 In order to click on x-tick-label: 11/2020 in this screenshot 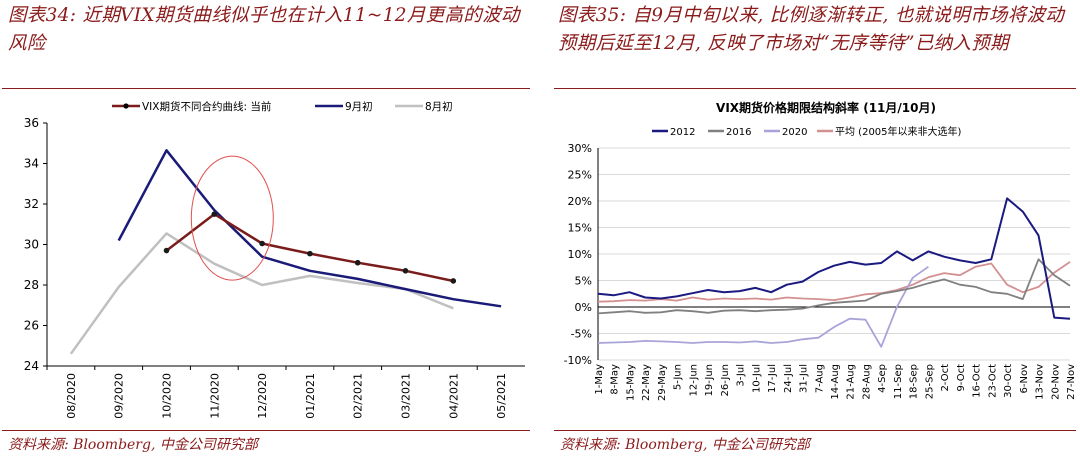, I will do `click(214, 396)`.